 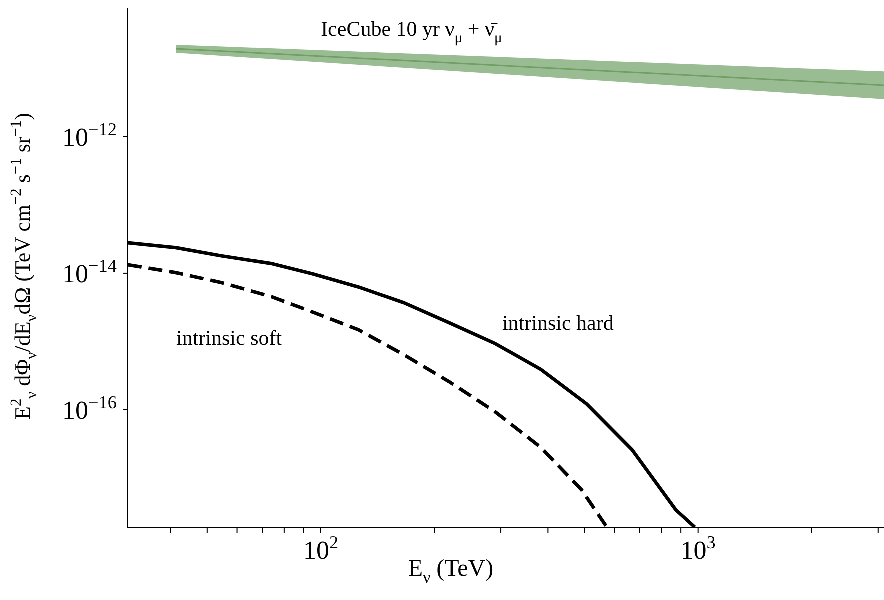 I want to click on text: E2ν dΦν/dEνdΩ (TeV cm−2 s−1 sr−1), so click(x=24, y=266).